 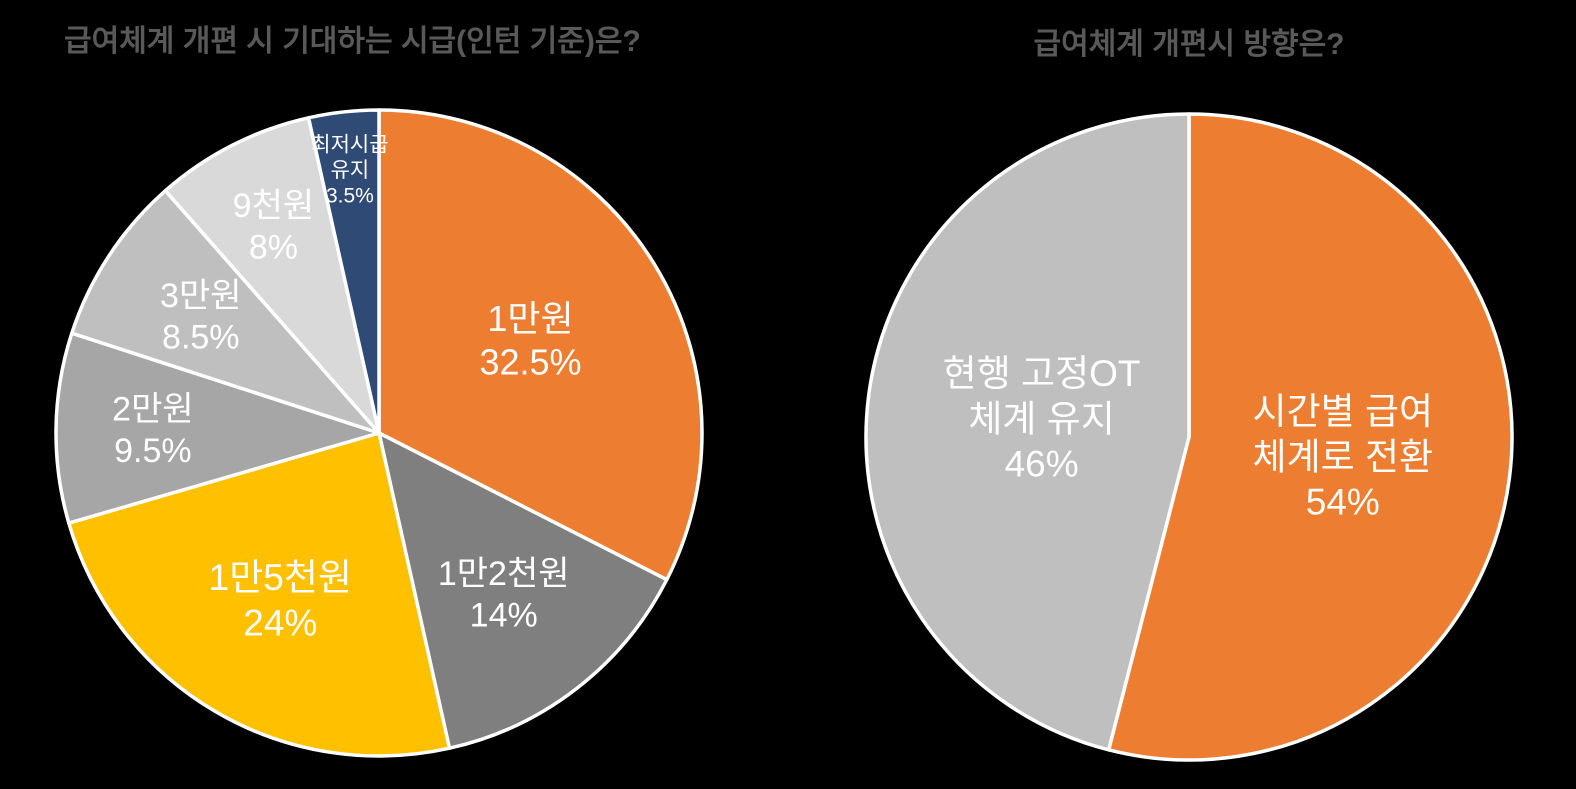 What do you see at coordinates (1343, 456) in the screenshot?
I see `pie-slice-label: 시간별 급여 체계로 전환 54%` at bounding box center [1343, 456].